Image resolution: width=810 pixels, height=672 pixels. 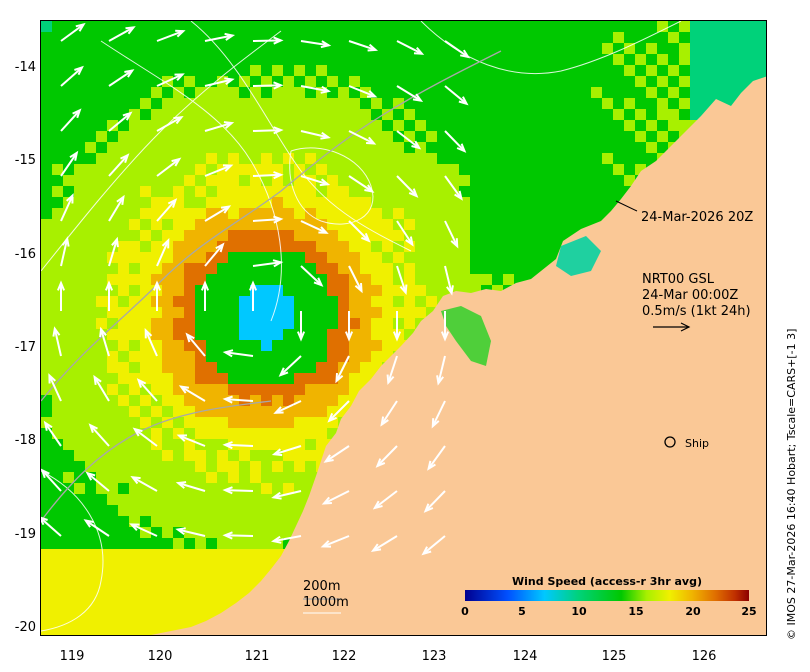 What do you see at coordinates (670, 442) in the screenshot?
I see `ship-marker` at bounding box center [670, 442].